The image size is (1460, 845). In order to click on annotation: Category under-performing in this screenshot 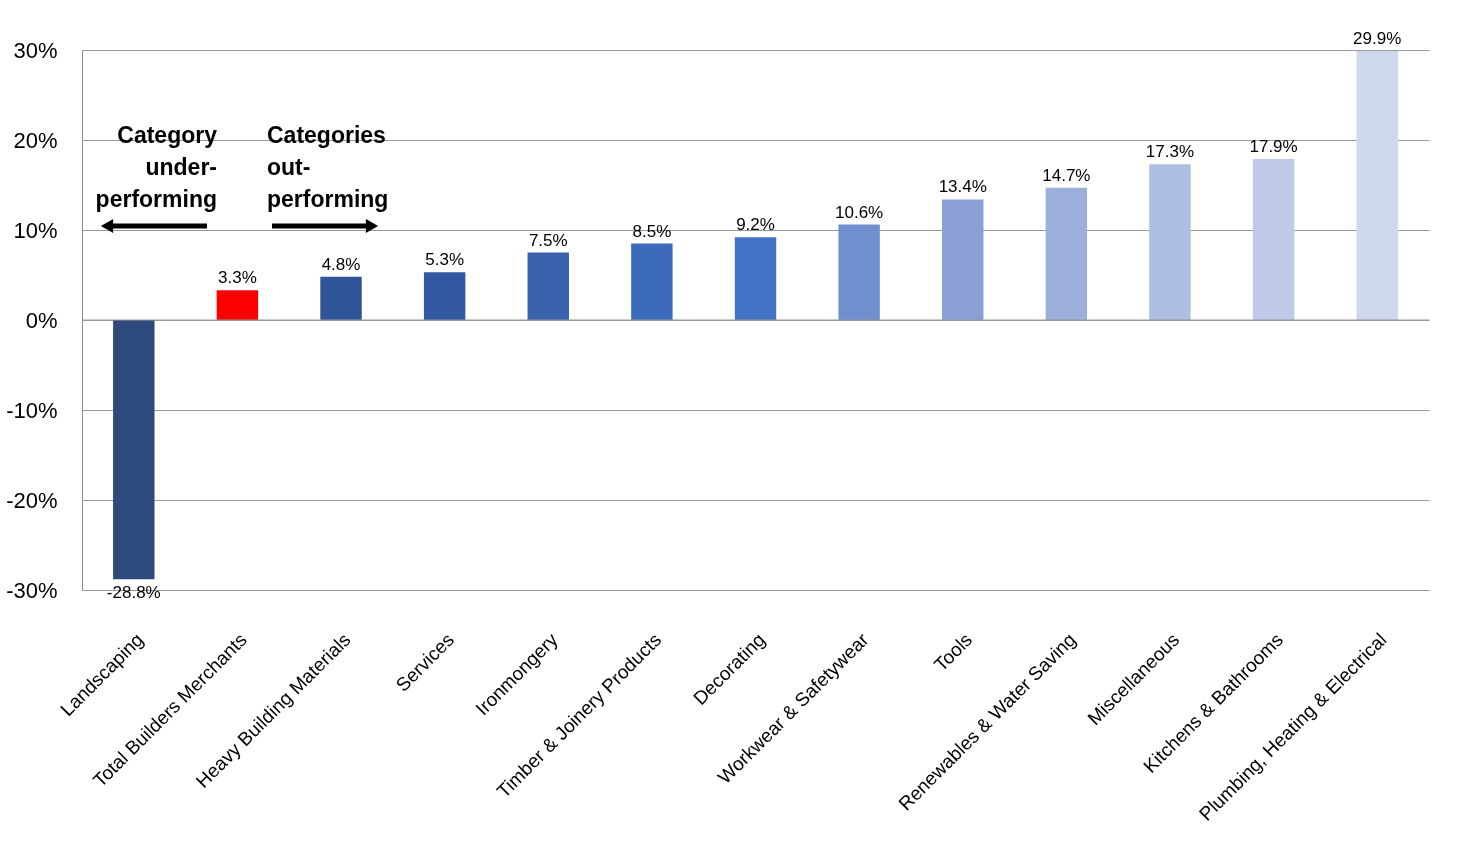, I will do `click(156, 167)`.